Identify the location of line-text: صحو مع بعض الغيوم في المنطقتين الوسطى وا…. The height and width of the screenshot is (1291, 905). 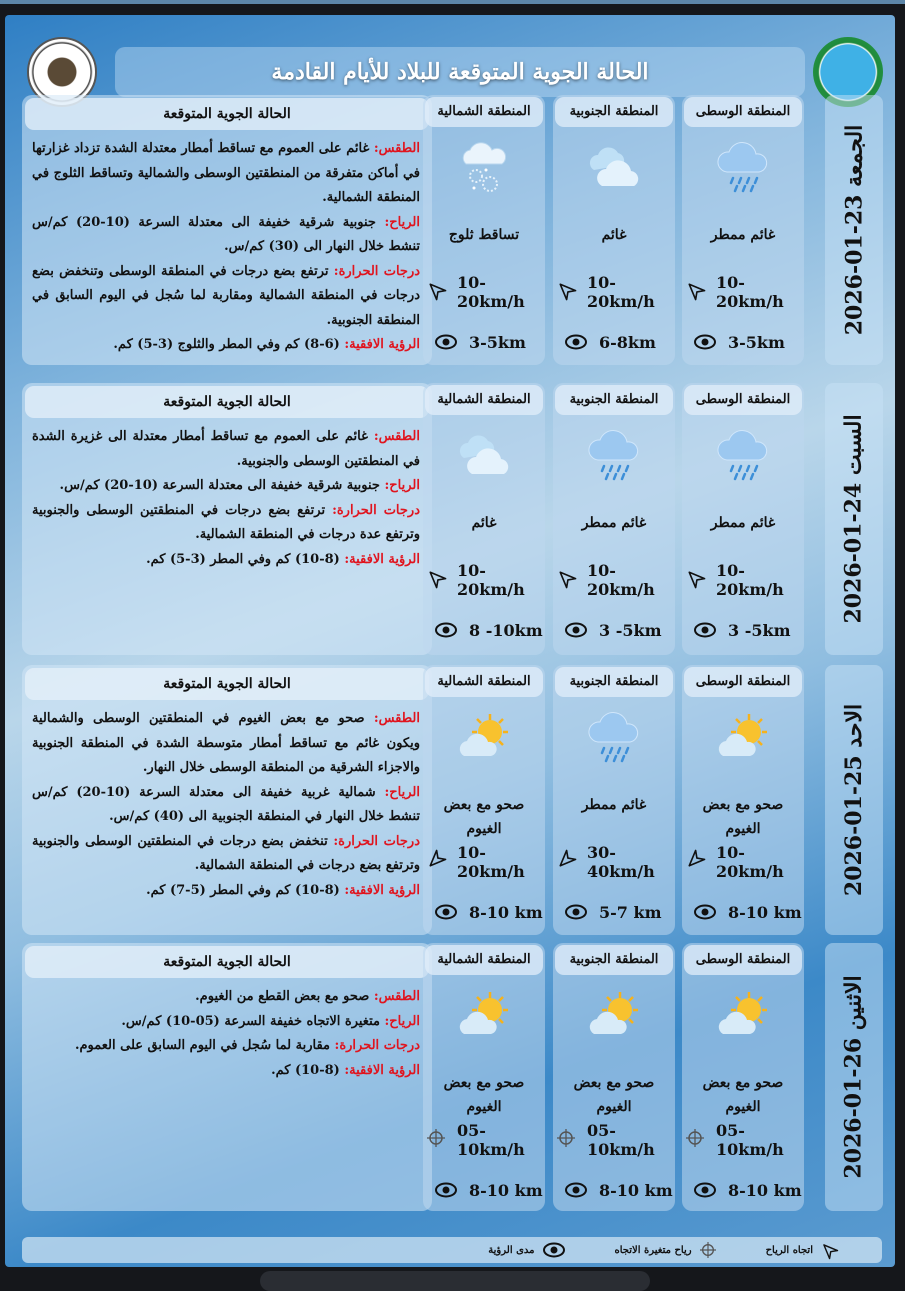
(226, 743).